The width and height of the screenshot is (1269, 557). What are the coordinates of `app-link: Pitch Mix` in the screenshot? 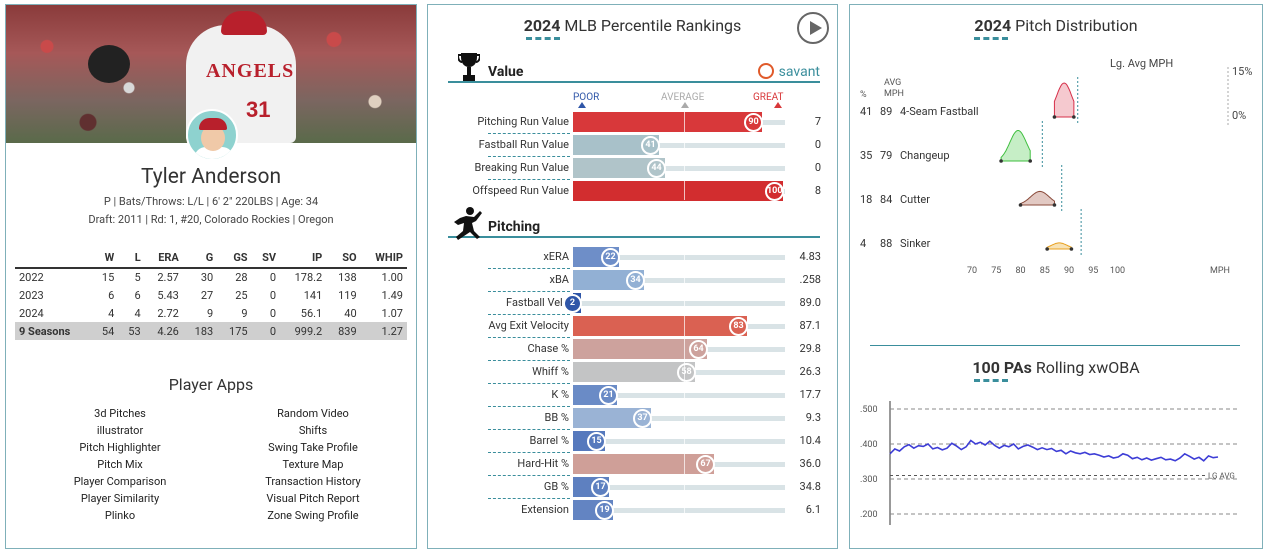 It's located at (120, 464).